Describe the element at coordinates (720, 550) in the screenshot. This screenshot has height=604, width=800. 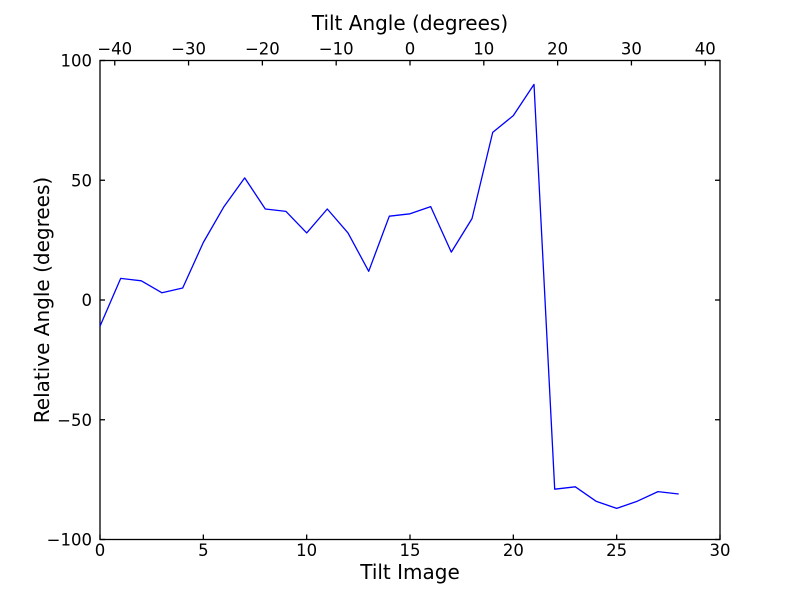
I see `x-tick-label: 30` at that location.